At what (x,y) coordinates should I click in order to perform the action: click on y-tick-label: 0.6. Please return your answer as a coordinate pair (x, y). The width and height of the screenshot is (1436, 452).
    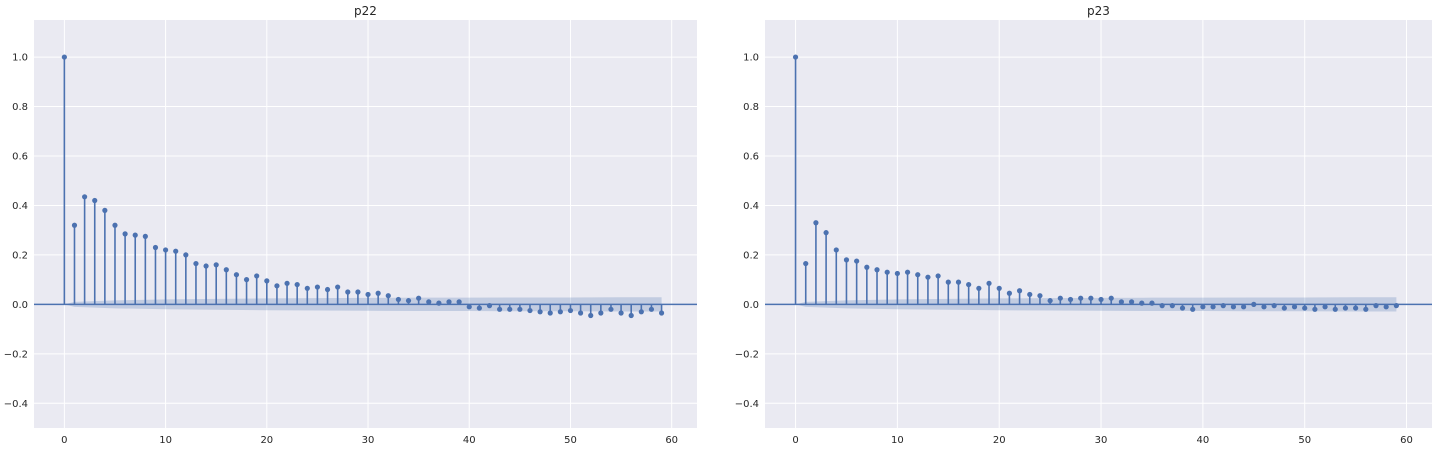
    Looking at the image, I should click on (751, 157).